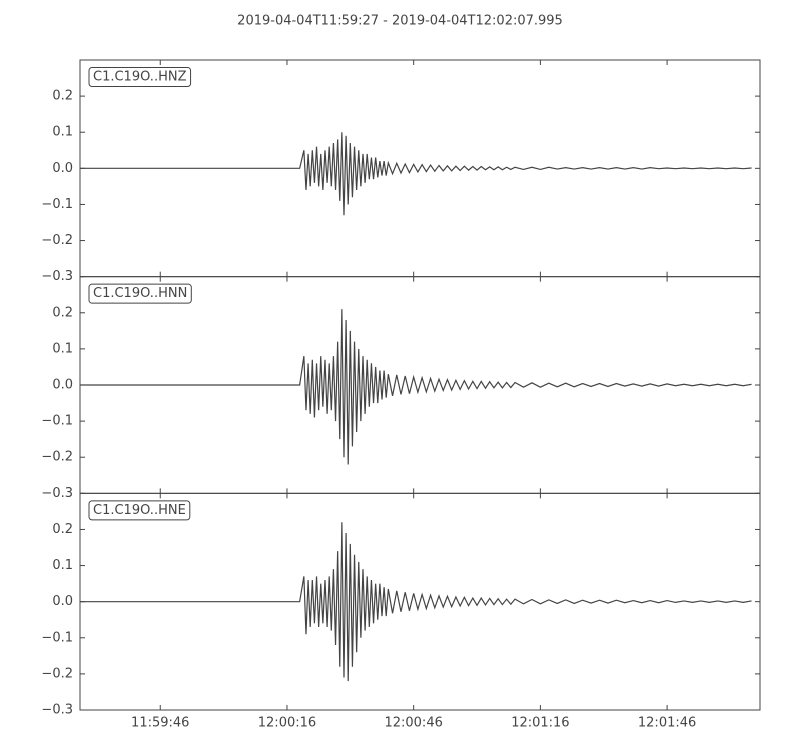 This screenshot has width=800, height=750. Describe the element at coordinates (416, 174) in the screenshot. I see `trace` at that location.